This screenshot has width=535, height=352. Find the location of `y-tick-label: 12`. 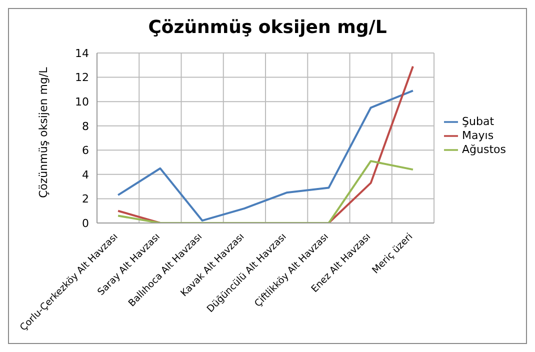

y-tick-label: 12 is located at coordinates (82, 77).